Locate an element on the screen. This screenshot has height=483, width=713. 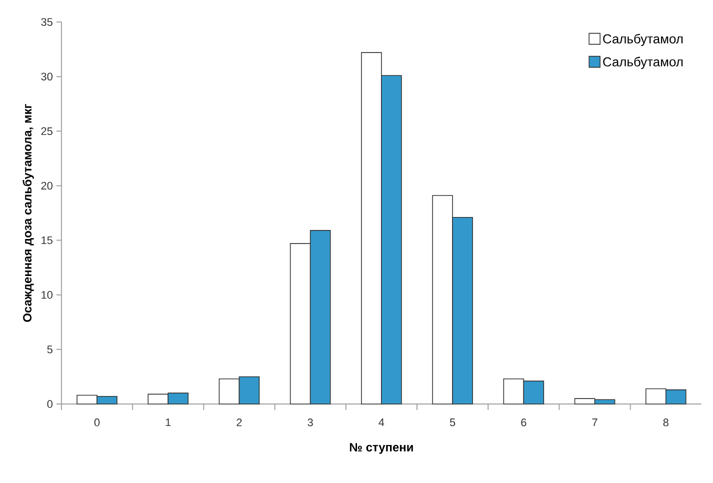
y-tick-label: 20 is located at coordinates (46, 186).